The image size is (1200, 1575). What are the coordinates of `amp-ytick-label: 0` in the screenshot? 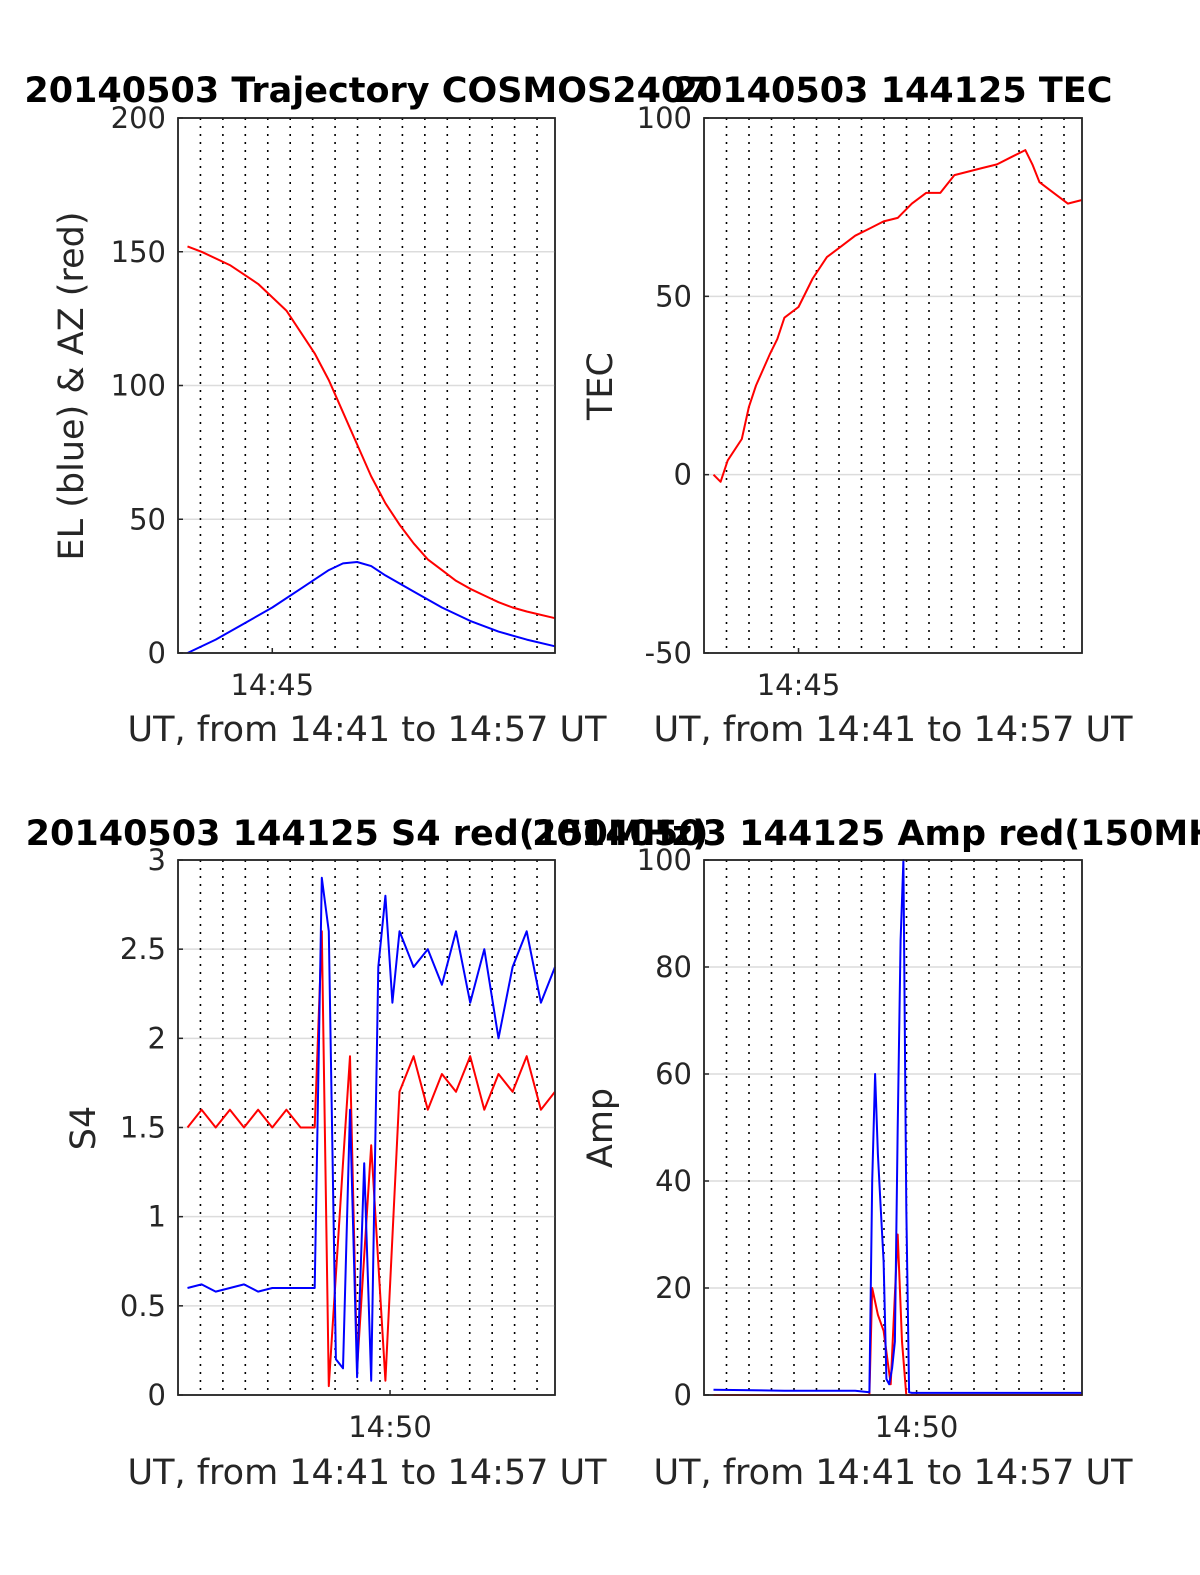 It's located at (683, 1395).